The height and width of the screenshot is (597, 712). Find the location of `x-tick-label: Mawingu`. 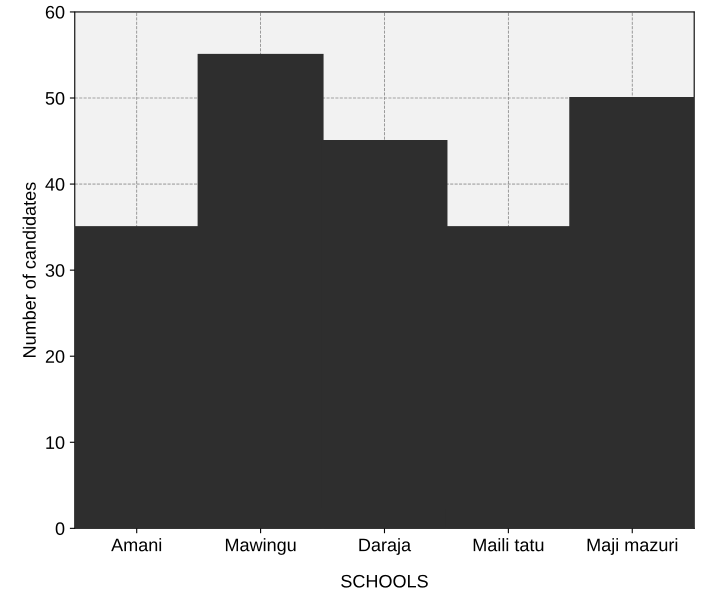

x-tick-label: Mawingu is located at coordinates (261, 546).